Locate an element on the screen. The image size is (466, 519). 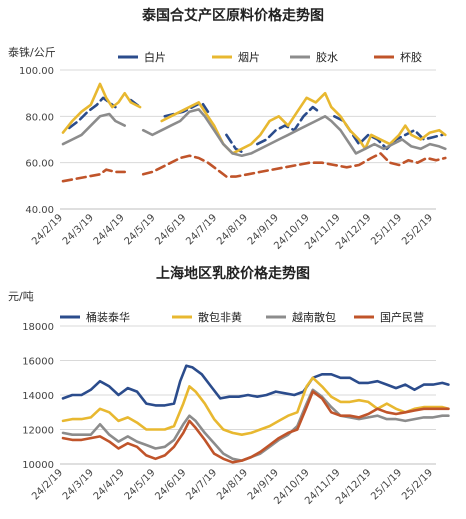
chart-title: 上海地区乳胶价格走势图 is located at coordinates (233, 273).